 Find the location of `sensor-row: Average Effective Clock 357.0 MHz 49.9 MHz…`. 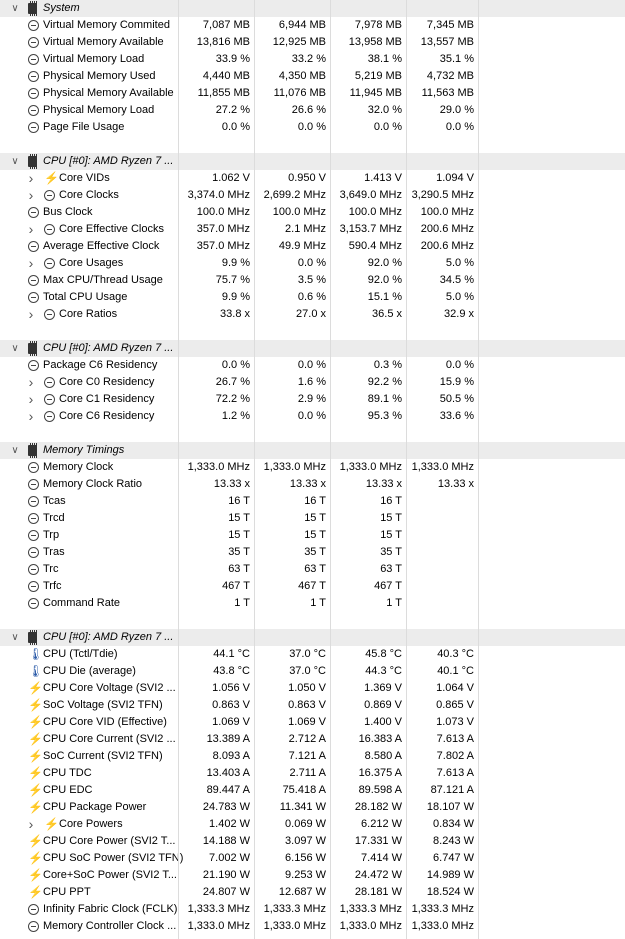

sensor-row: Average Effective Clock 357.0 MHz 49.9 MHz… is located at coordinates (312, 246).